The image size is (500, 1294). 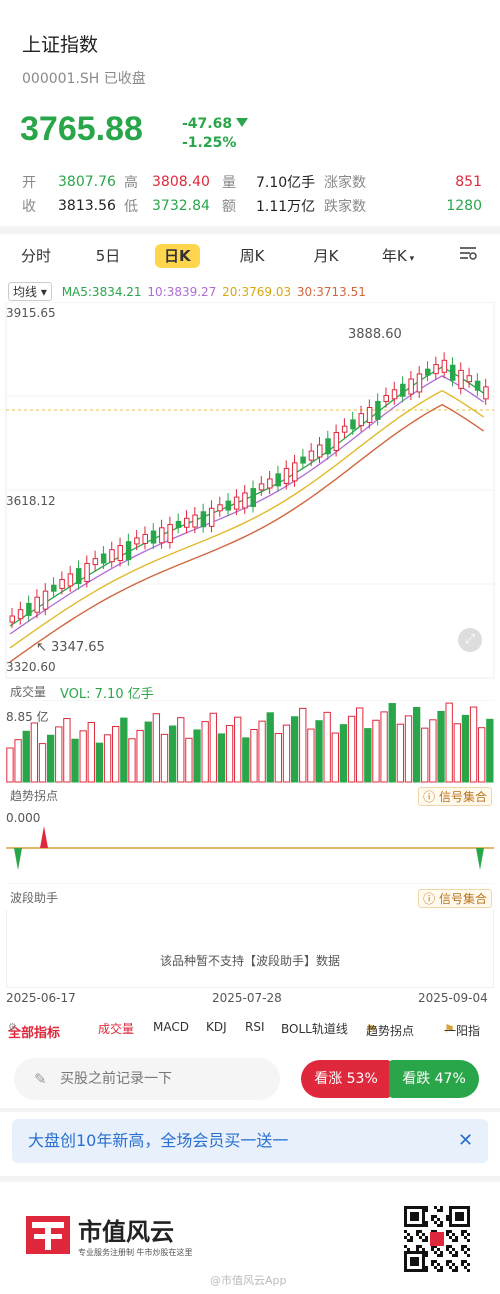 What do you see at coordinates (215, 134) in the screenshot?
I see `price-change: -47.68 -1.25%` at bounding box center [215, 134].